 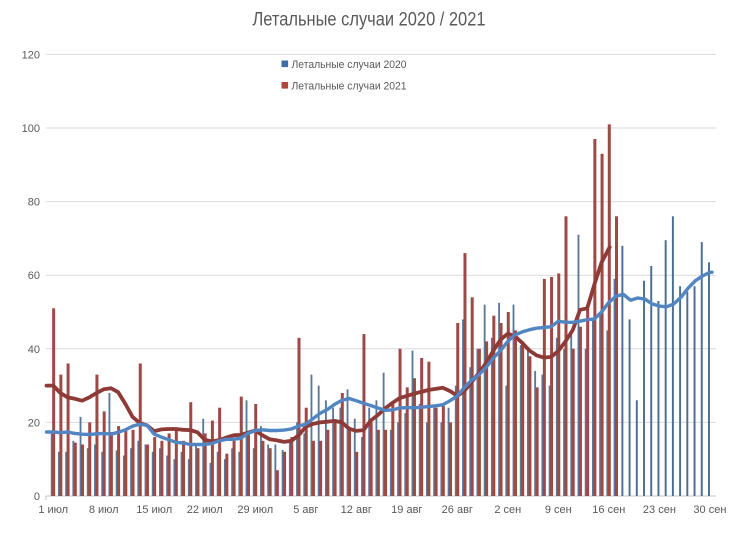 I want to click on svg-text: 19 авг, so click(x=406, y=510).